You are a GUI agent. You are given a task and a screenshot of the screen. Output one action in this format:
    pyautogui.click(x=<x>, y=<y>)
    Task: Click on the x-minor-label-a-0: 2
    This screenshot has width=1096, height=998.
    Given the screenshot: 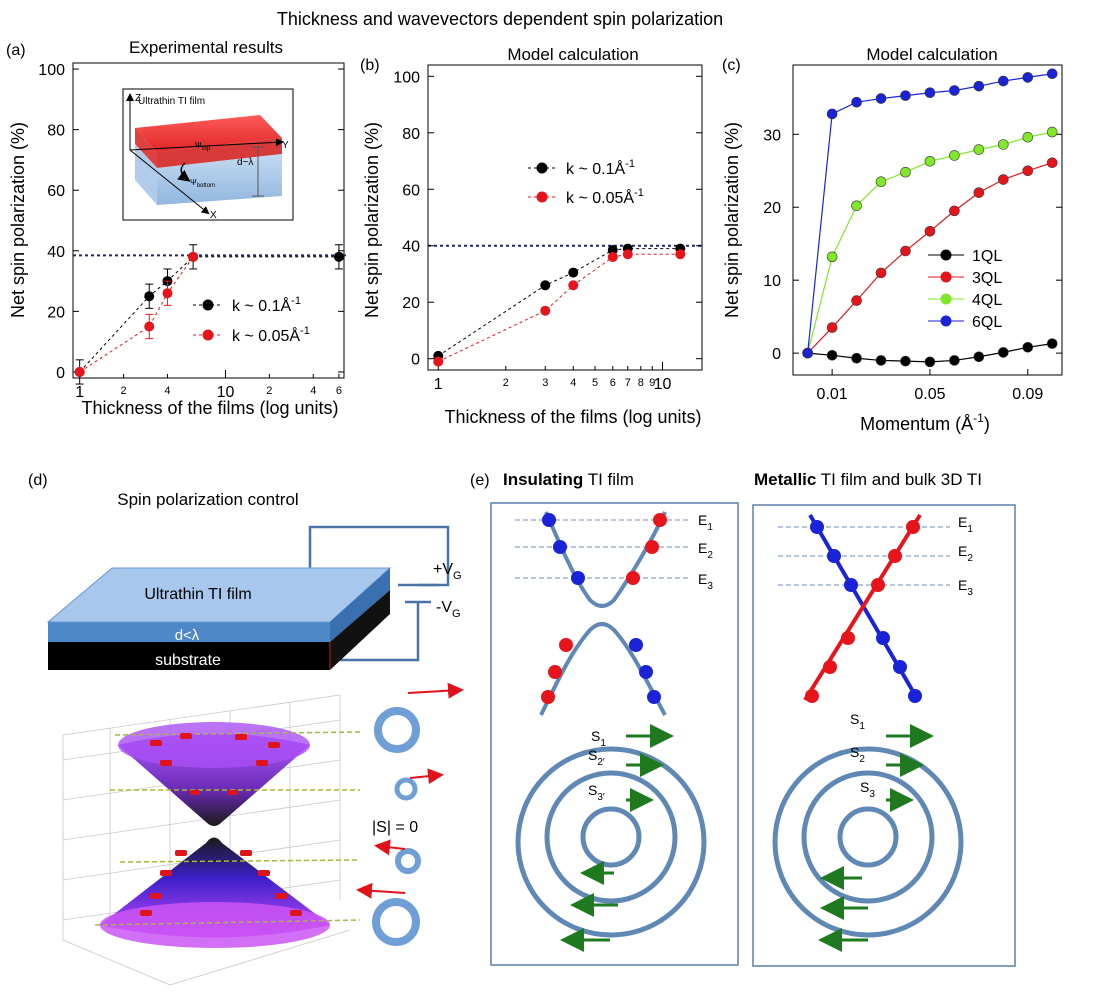 What is the action you would take?
    pyautogui.click(x=124, y=391)
    